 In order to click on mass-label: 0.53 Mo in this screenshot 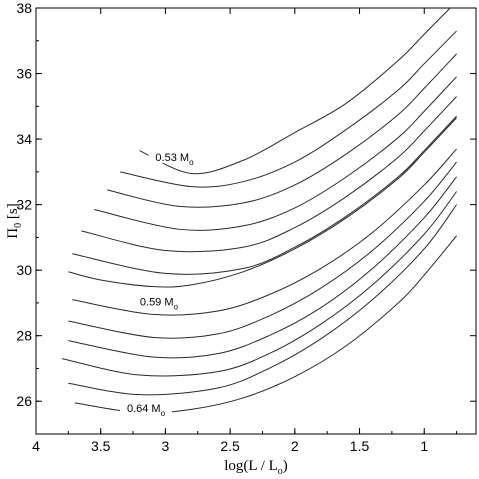, I will do `click(174, 159)`.